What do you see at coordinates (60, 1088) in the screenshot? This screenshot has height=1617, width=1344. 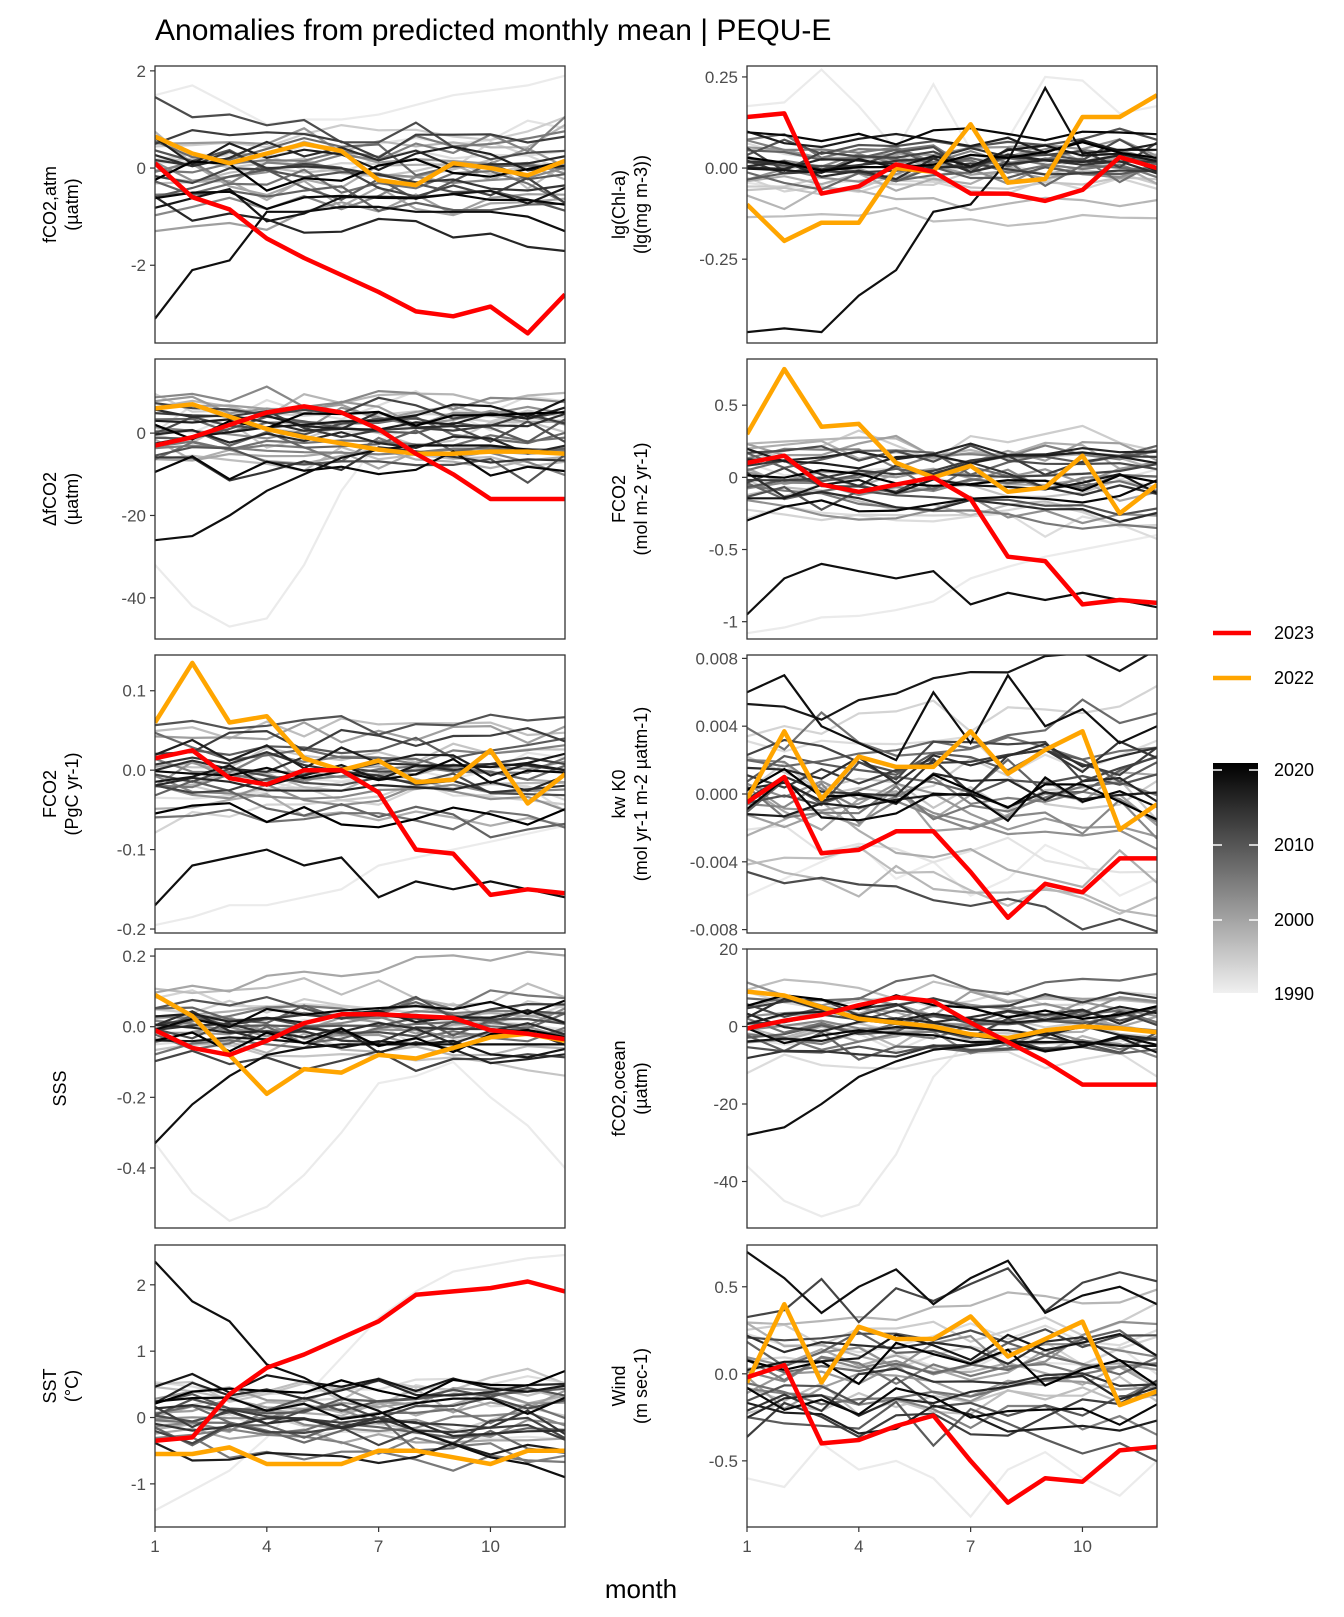 I see `y-axis-title: SSS` at bounding box center [60, 1088].